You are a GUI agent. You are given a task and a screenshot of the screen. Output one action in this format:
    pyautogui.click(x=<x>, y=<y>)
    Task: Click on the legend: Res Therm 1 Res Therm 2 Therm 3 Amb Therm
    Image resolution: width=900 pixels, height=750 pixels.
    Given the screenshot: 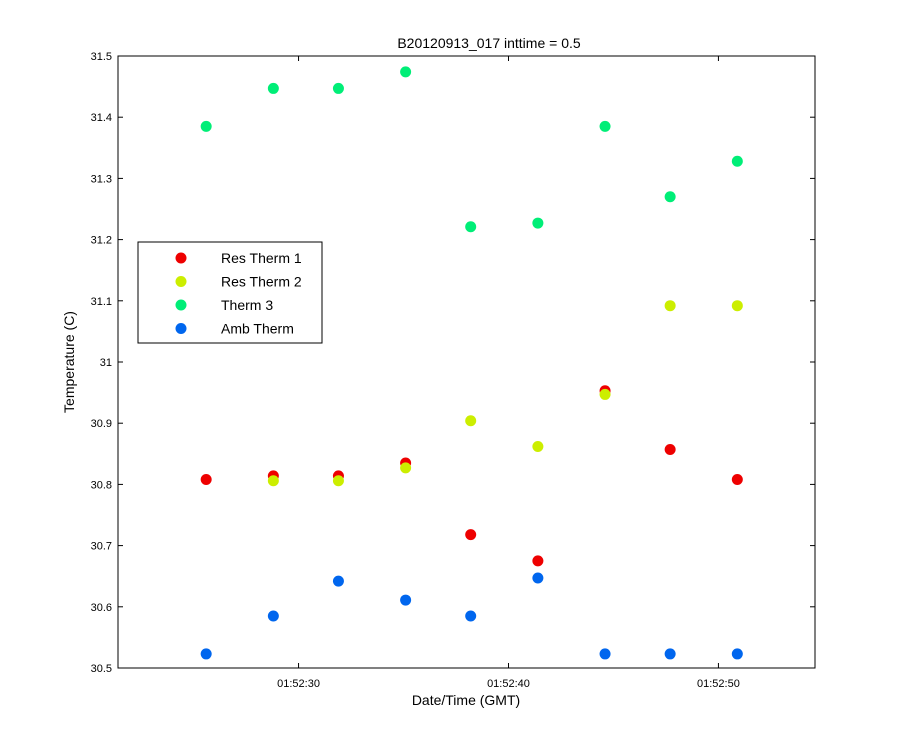 What is the action you would take?
    pyautogui.click(x=230, y=292)
    